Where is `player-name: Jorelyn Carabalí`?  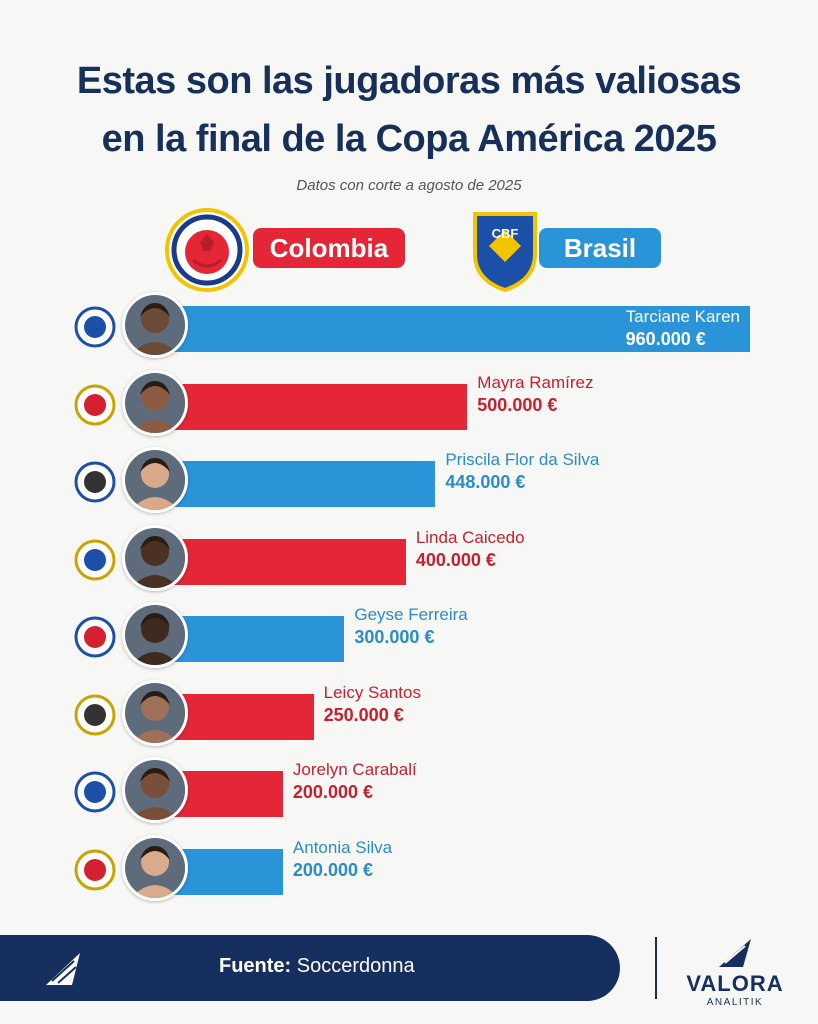 player-name: Jorelyn Carabalí is located at coordinates (354, 769).